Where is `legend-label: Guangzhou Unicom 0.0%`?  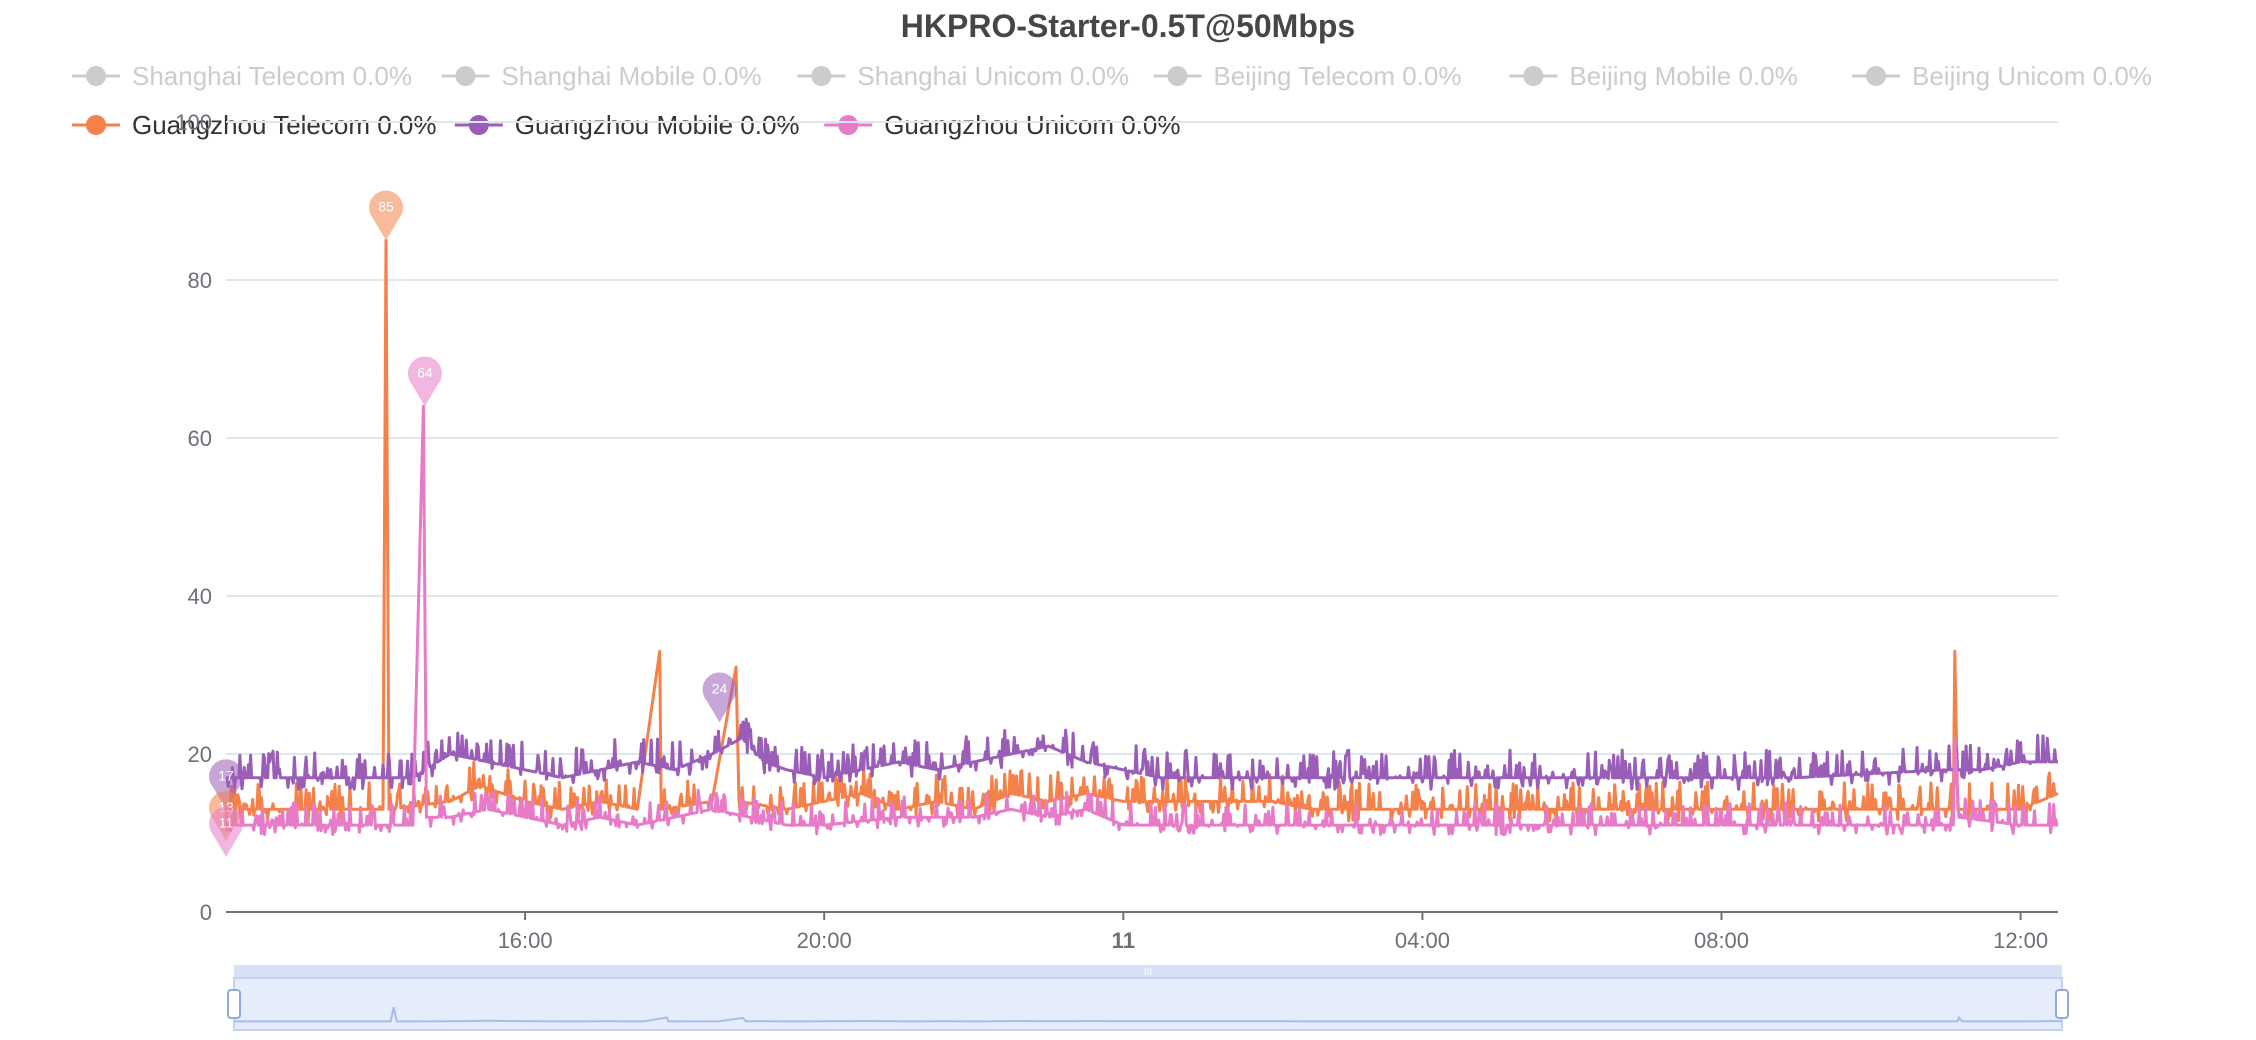 legend-label: Guangzhou Unicom 0.0% is located at coordinates (1032, 125).